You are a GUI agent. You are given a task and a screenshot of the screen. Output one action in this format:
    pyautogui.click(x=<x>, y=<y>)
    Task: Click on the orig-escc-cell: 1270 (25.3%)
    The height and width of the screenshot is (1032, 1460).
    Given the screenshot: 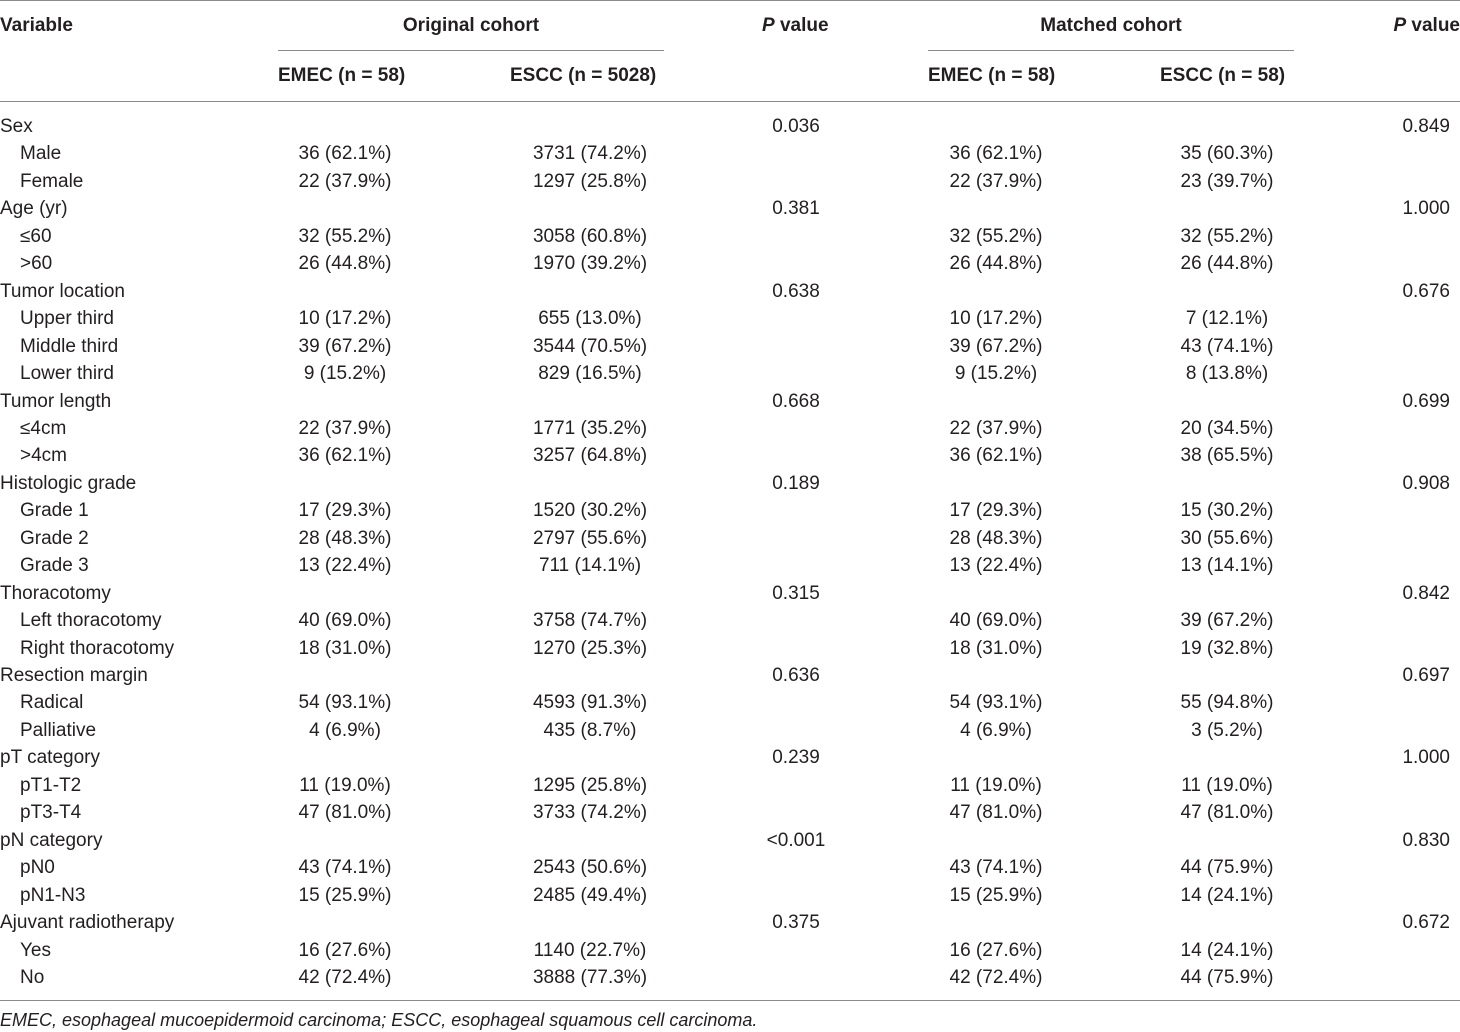 What is the action you would take?
    pyautogui.click(x=590, y=648)
    